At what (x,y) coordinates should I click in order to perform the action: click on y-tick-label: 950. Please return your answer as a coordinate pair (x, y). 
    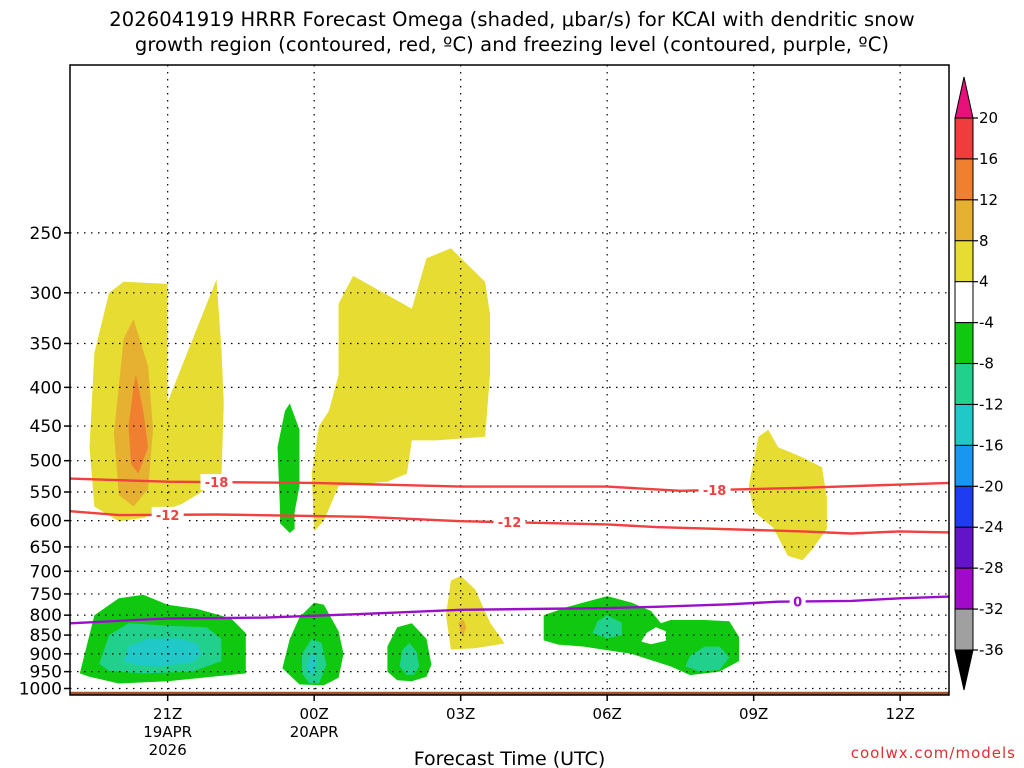
    Looking at the image, I should click on (46, 673).